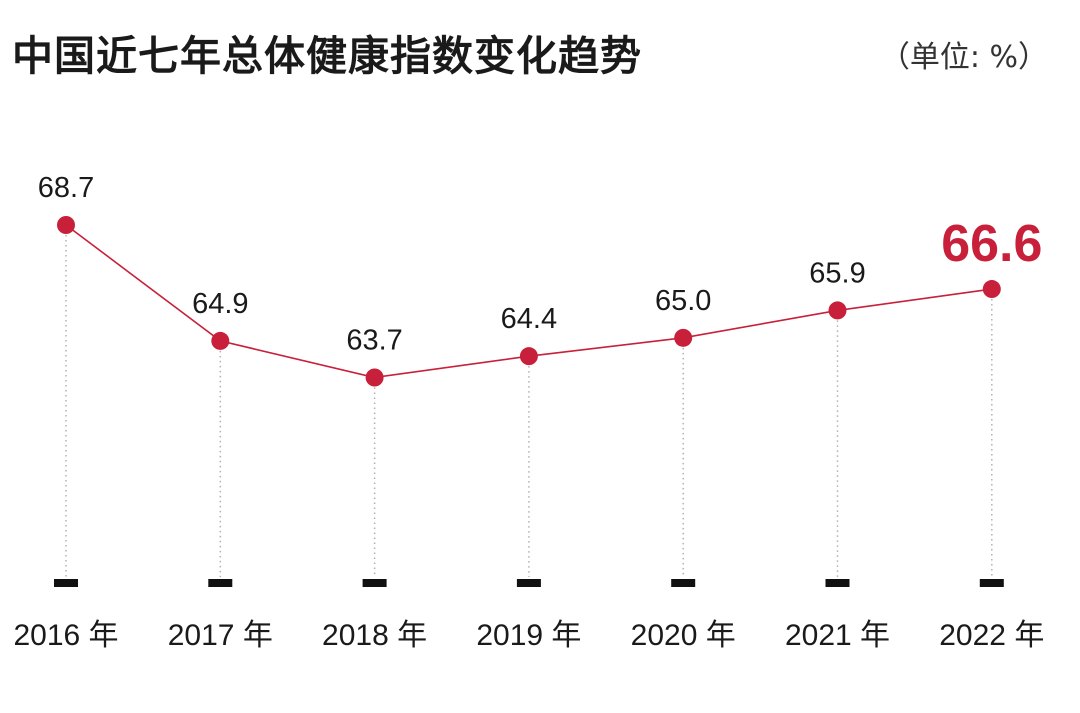  Describe the element at coordinates (991, 244) in the screenshot. I see `data-label: 66.6` at that location.